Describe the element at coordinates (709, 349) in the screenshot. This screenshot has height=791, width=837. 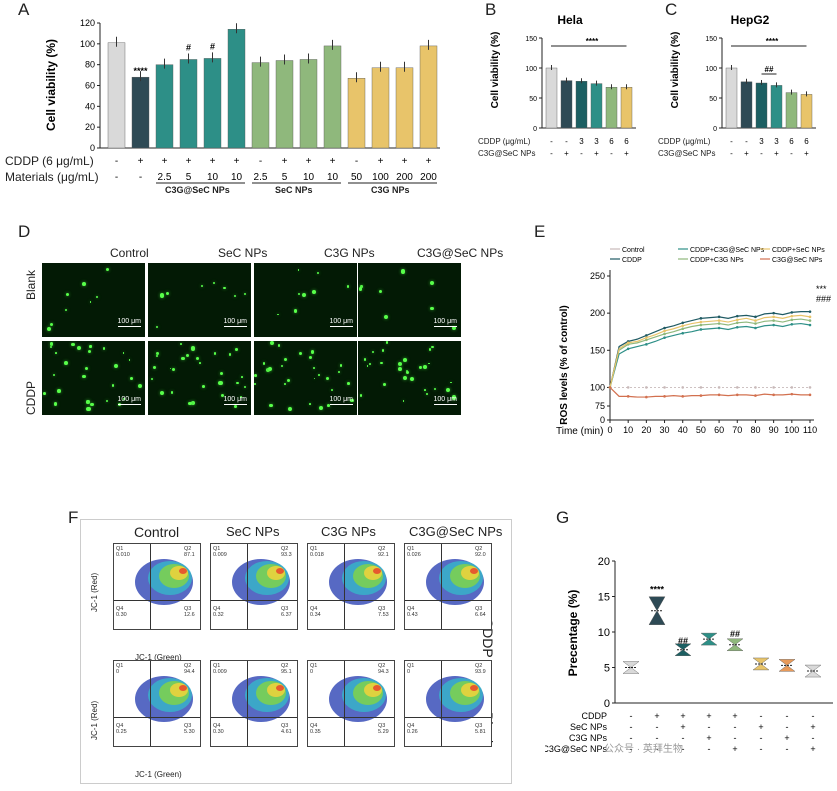
I see `panel-e-series-line` at that location.